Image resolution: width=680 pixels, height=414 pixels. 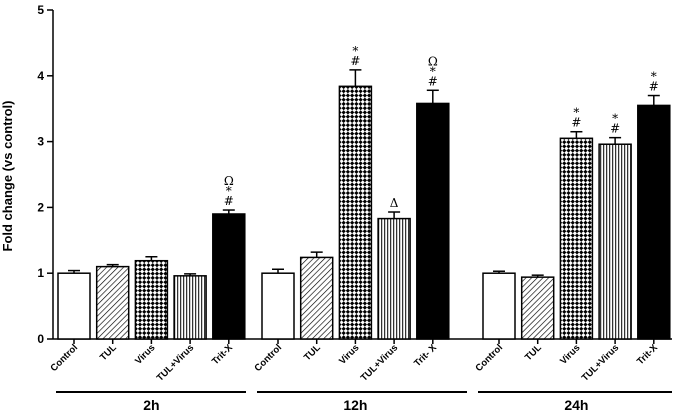 What do you see at coordinates (151, 405) in the screenshot?
I see `group-label-2h: 2h` at bounding box center [151, 405].